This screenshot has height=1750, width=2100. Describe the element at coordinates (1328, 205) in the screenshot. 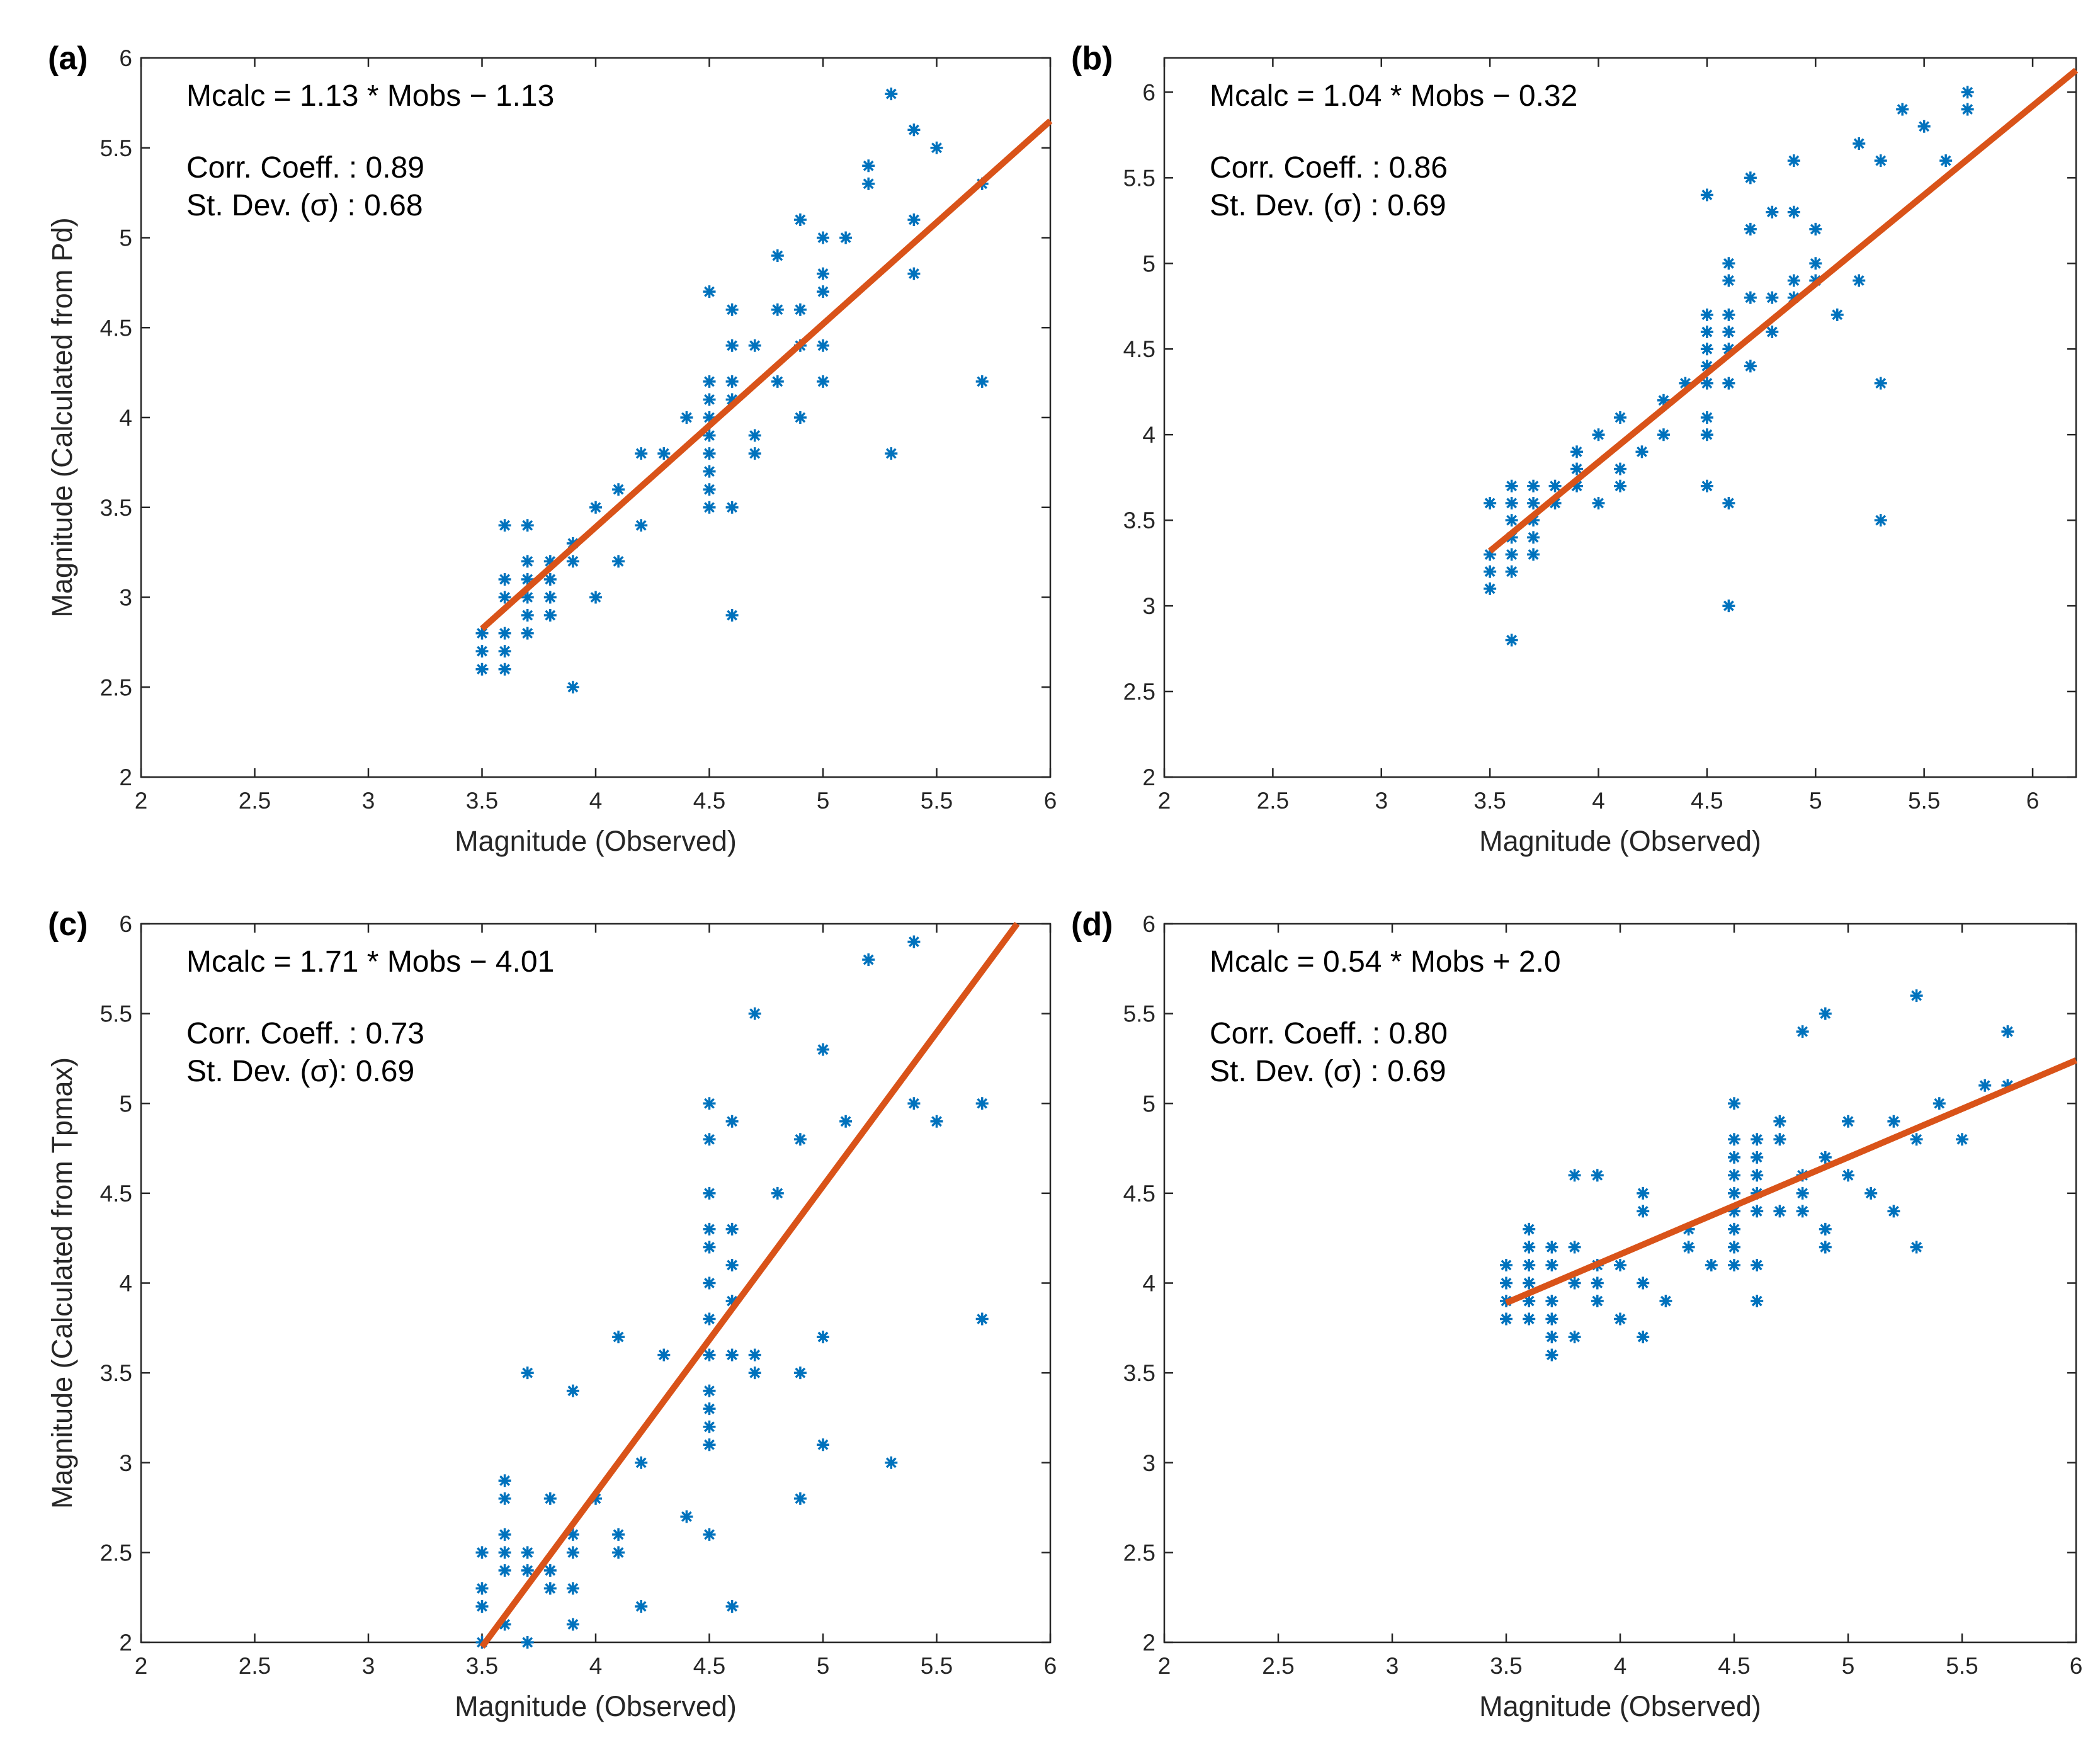

I see `st-dev-text: St. Dev. (σ) : 0.69` at that location.